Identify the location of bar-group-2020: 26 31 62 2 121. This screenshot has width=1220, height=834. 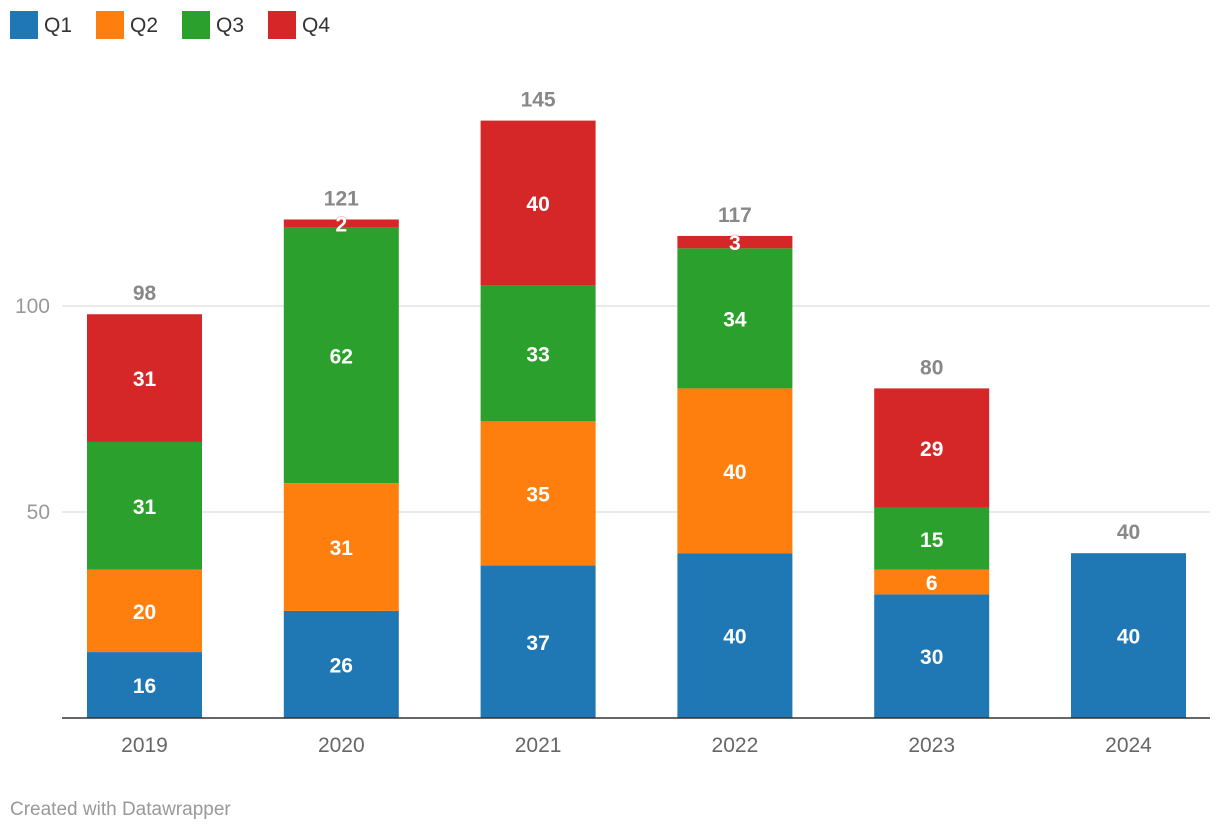
(341, 452).